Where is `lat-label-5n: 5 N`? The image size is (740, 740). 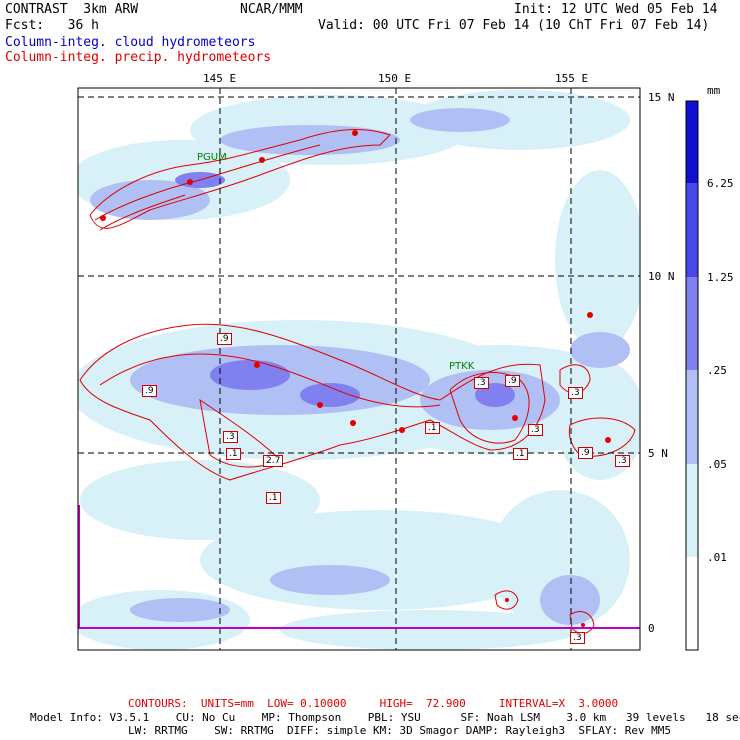 lat-label-5n: 5 N is located at coordinates (658, 453).